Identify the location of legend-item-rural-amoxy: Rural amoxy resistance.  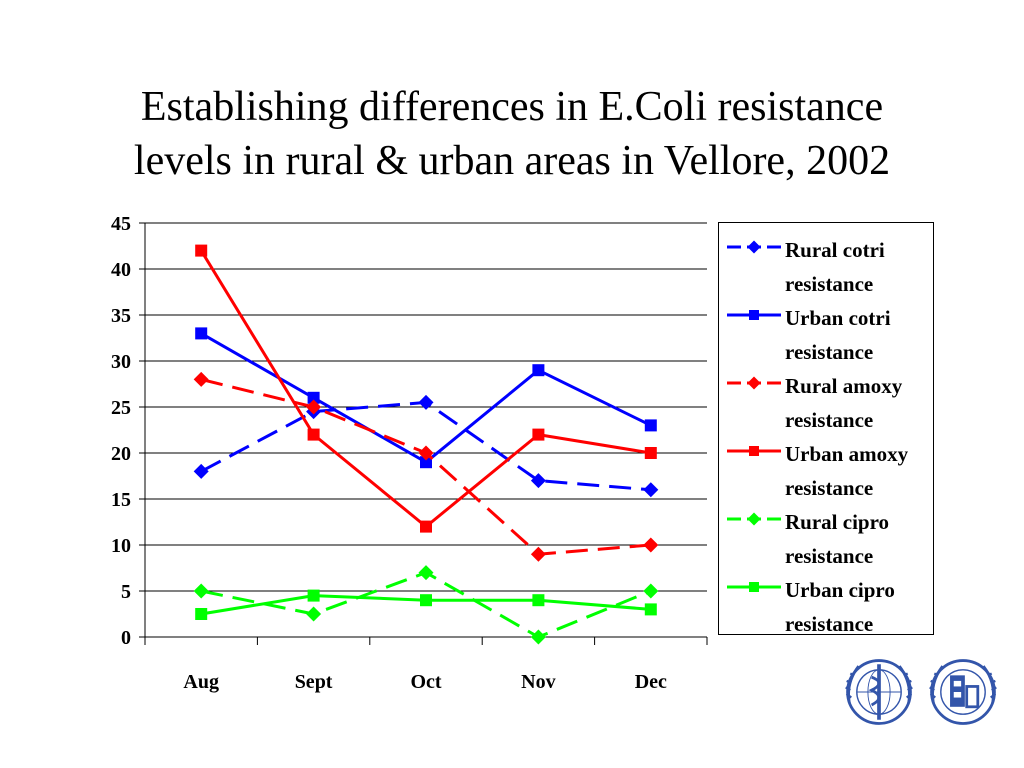
(828, 397).